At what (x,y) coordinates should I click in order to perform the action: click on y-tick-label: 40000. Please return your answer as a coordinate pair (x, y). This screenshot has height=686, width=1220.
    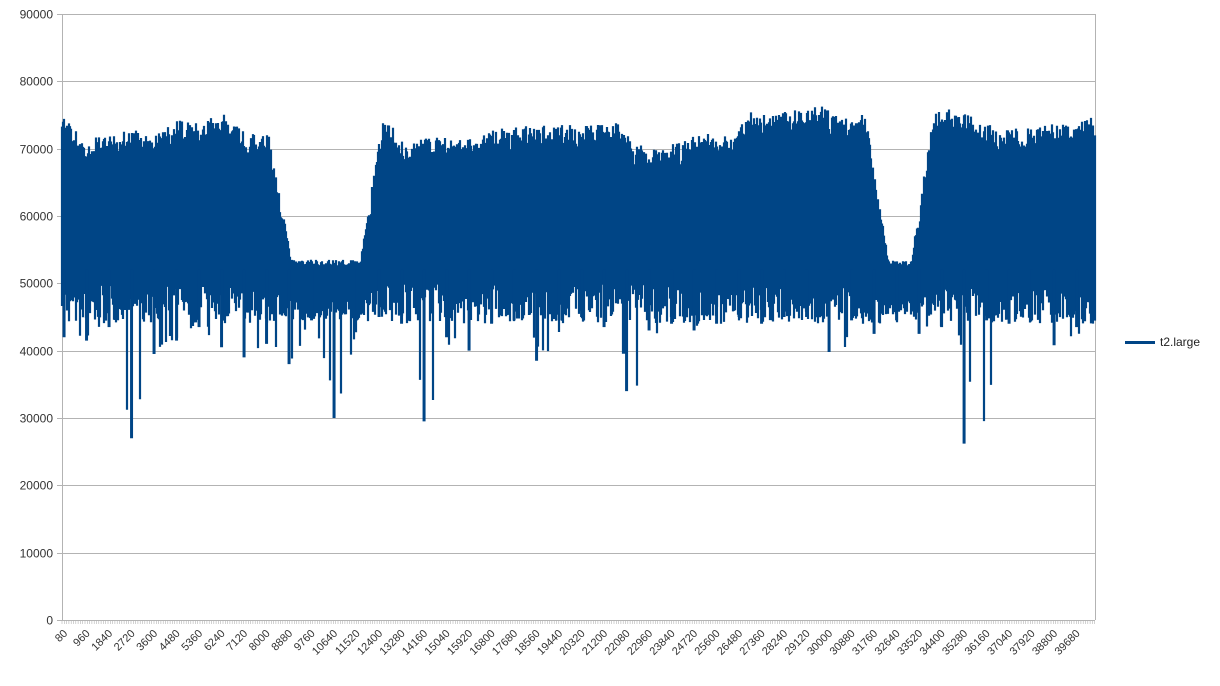
    Looking at the image, I should click on (37, 352).